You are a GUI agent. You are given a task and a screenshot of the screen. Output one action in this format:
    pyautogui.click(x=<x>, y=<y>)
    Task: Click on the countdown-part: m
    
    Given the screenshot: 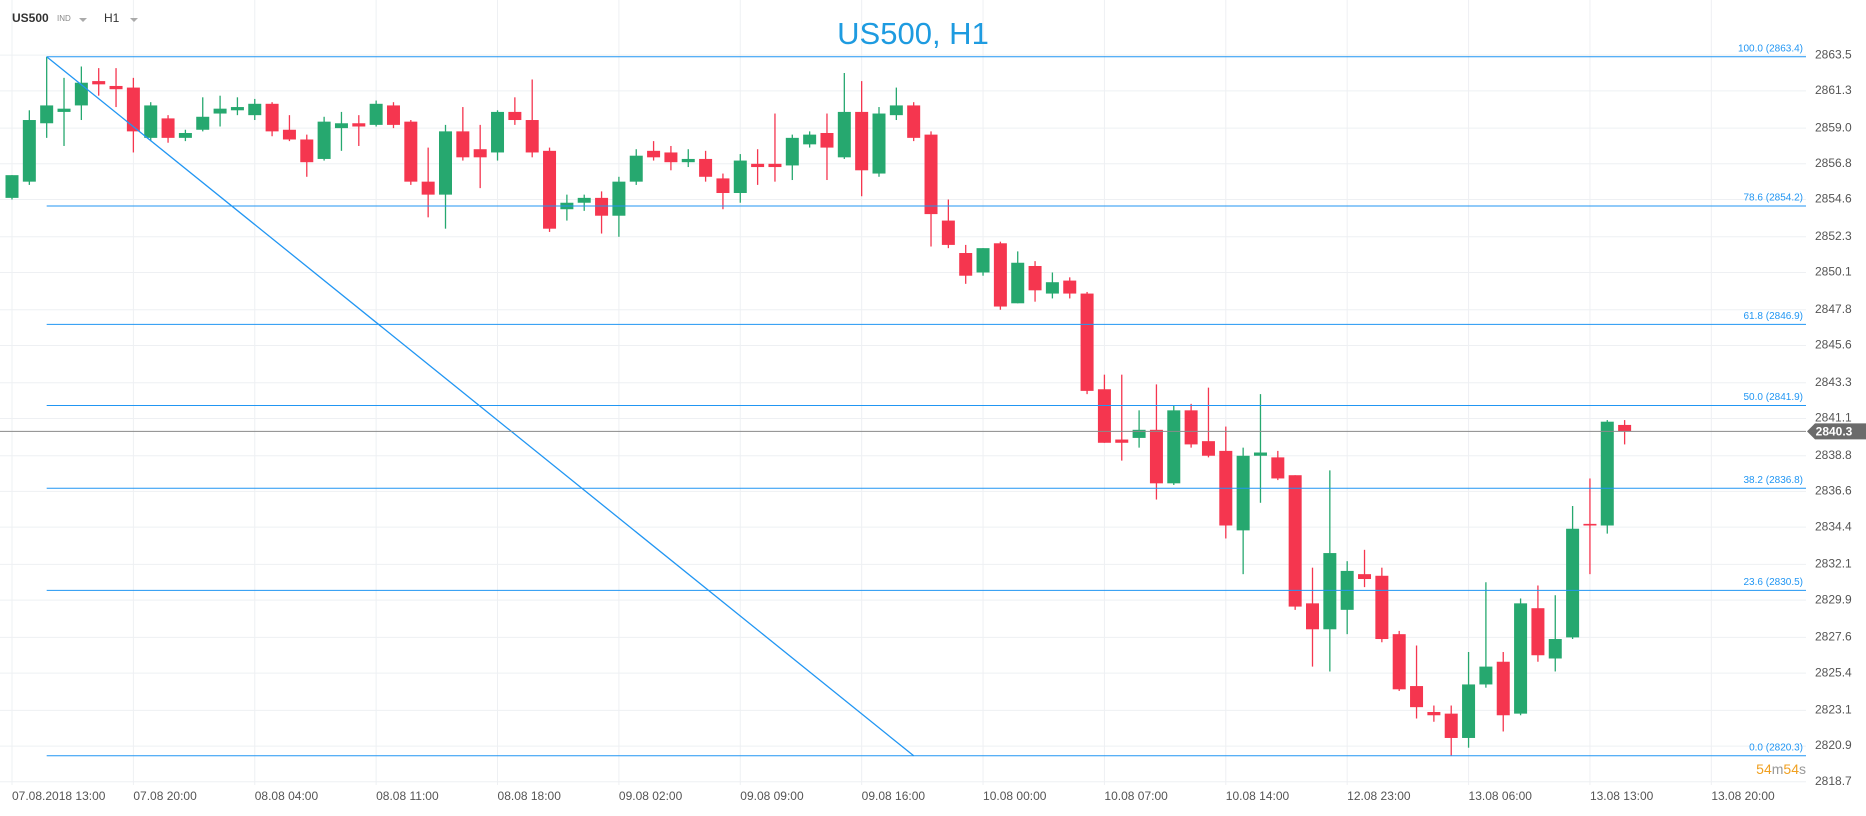 What is the action you would take?
    pyautogui.click(x=1778, y=769)
    